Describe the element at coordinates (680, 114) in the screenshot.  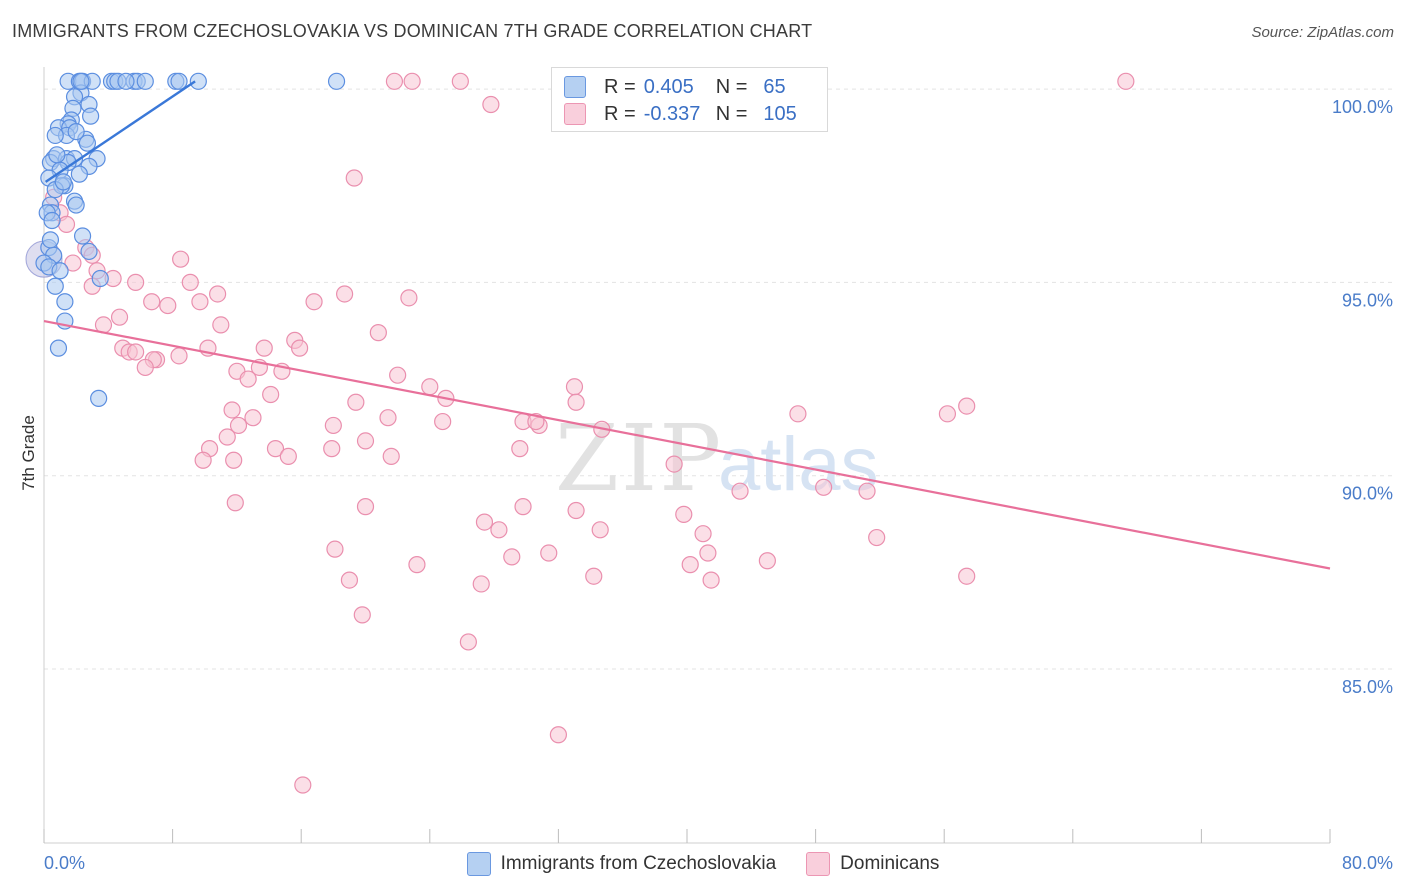
I see `legend-row-dominicans: R = -0.337 N = 105` at that location.